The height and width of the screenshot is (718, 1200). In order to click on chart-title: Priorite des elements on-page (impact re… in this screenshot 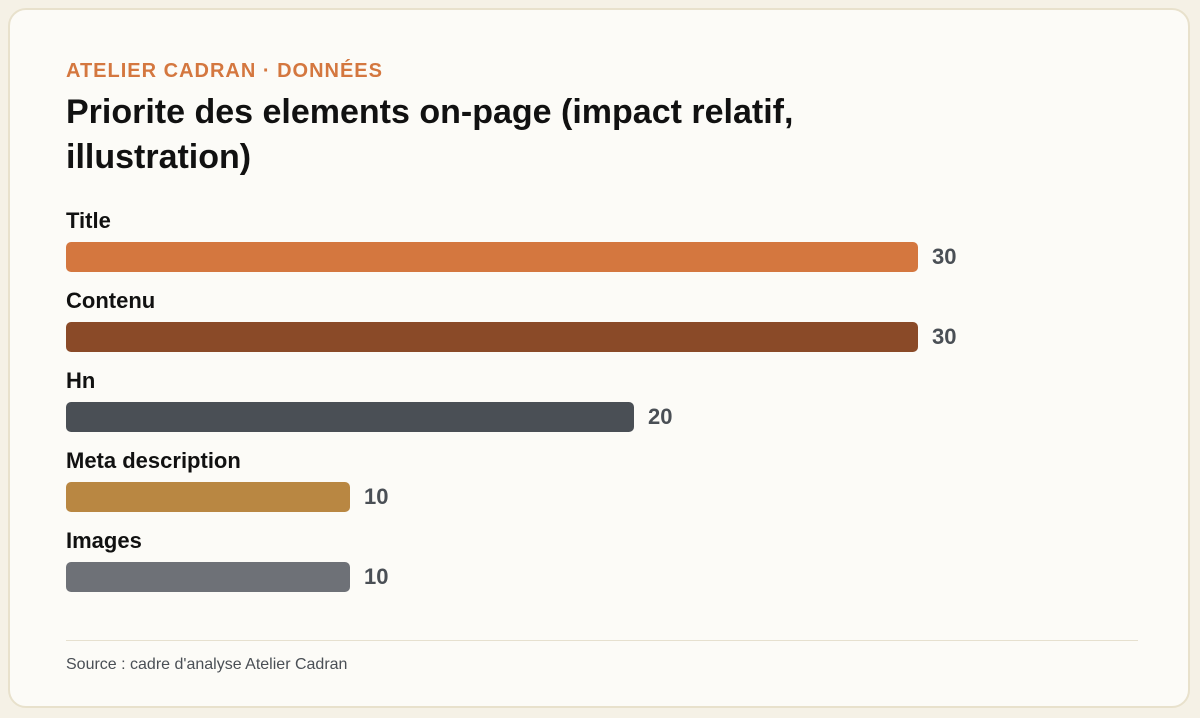, I will do `click(430, 134)`.